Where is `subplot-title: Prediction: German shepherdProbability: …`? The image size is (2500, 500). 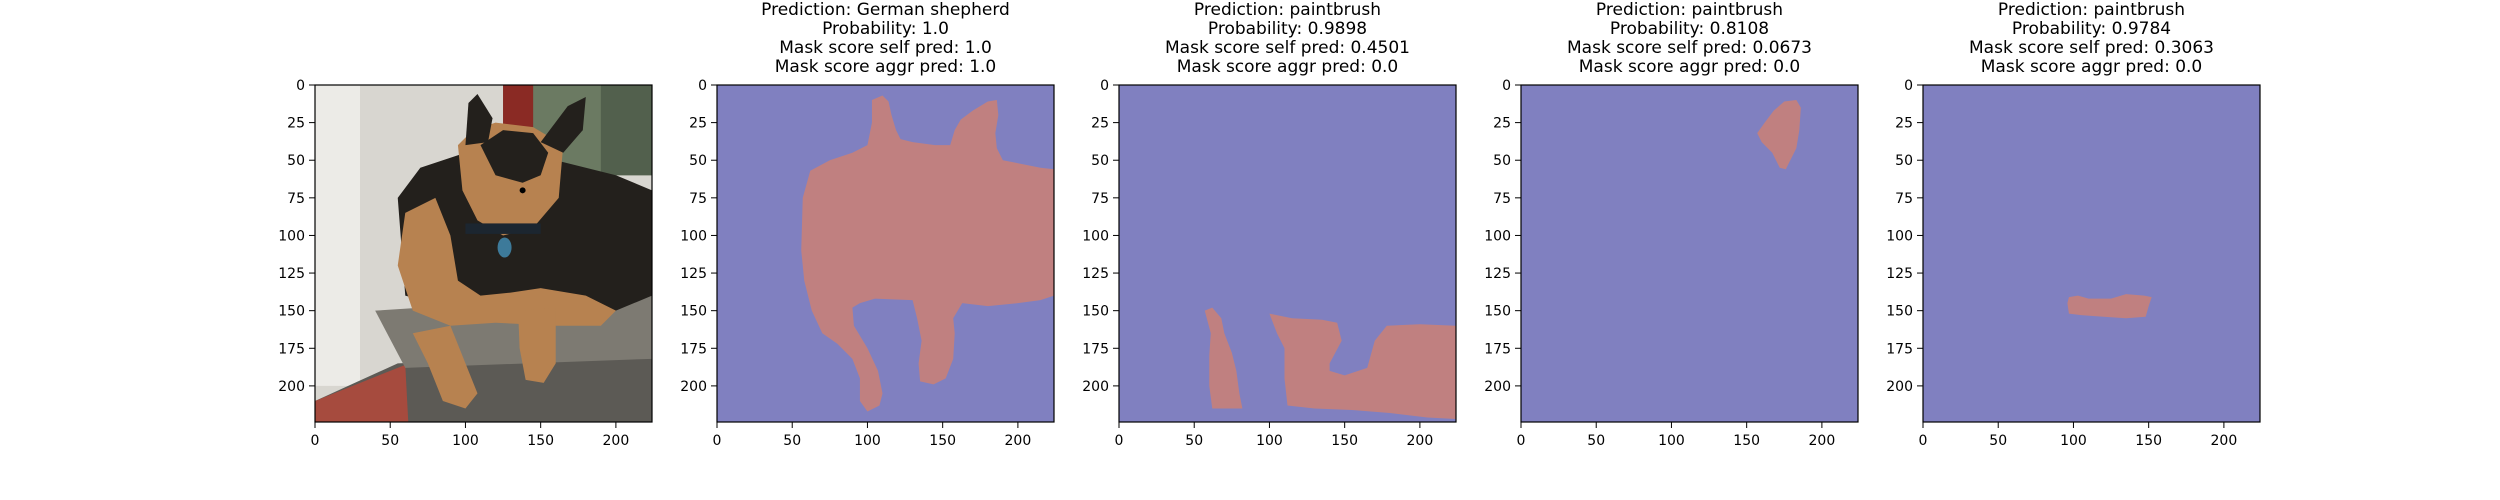 subplot-title: Prediction: German shepherdProbability: … is located at coordinates (885, 38).